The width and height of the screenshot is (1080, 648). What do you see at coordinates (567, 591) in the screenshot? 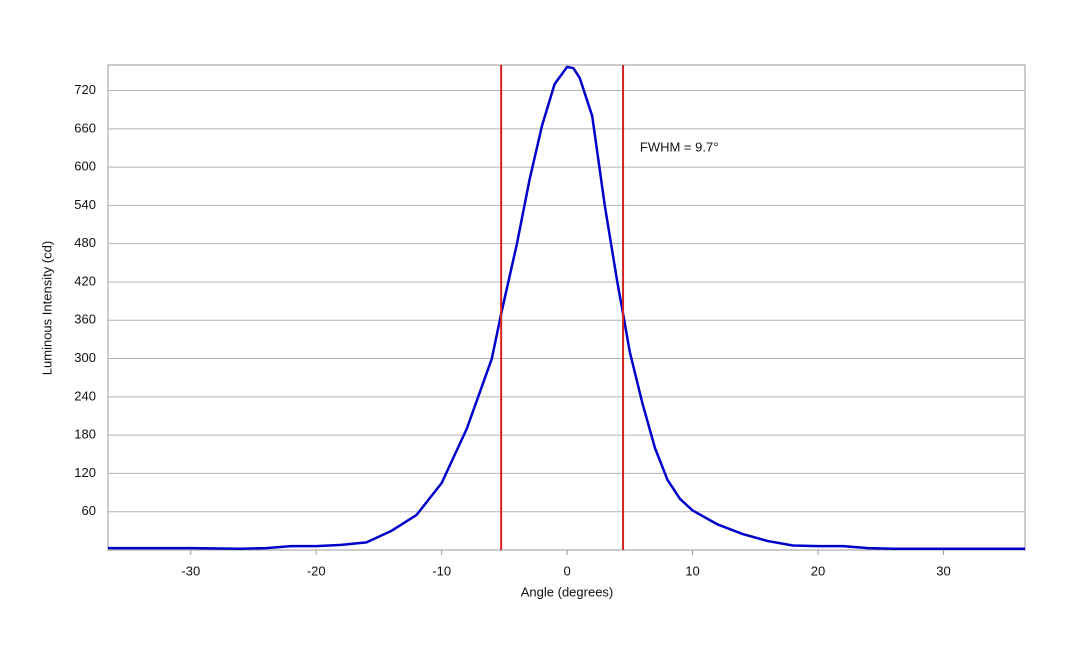
I see `x-axis-label: Angle (degrees)` at bounding box center [567, 591].